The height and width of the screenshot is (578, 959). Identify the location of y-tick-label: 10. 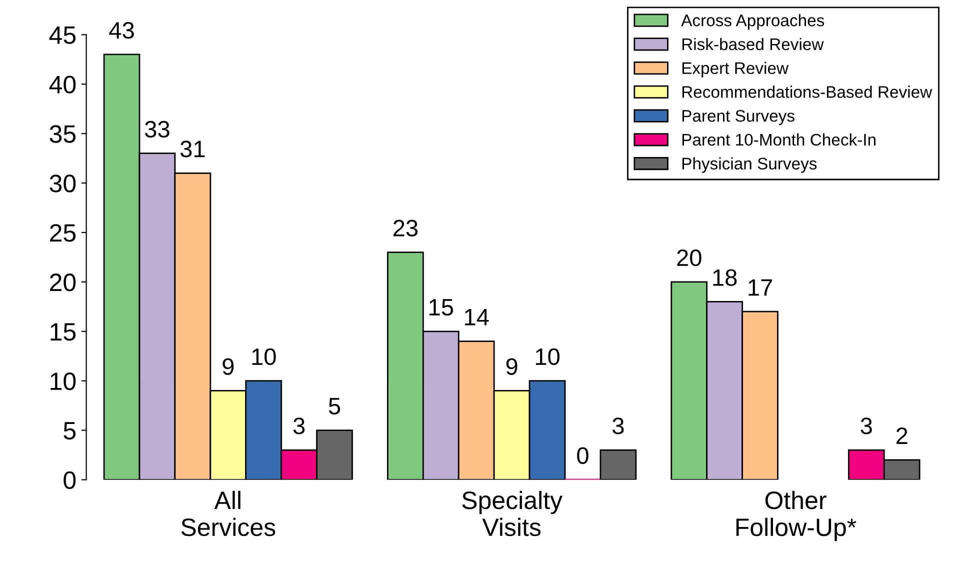
(63, 381).